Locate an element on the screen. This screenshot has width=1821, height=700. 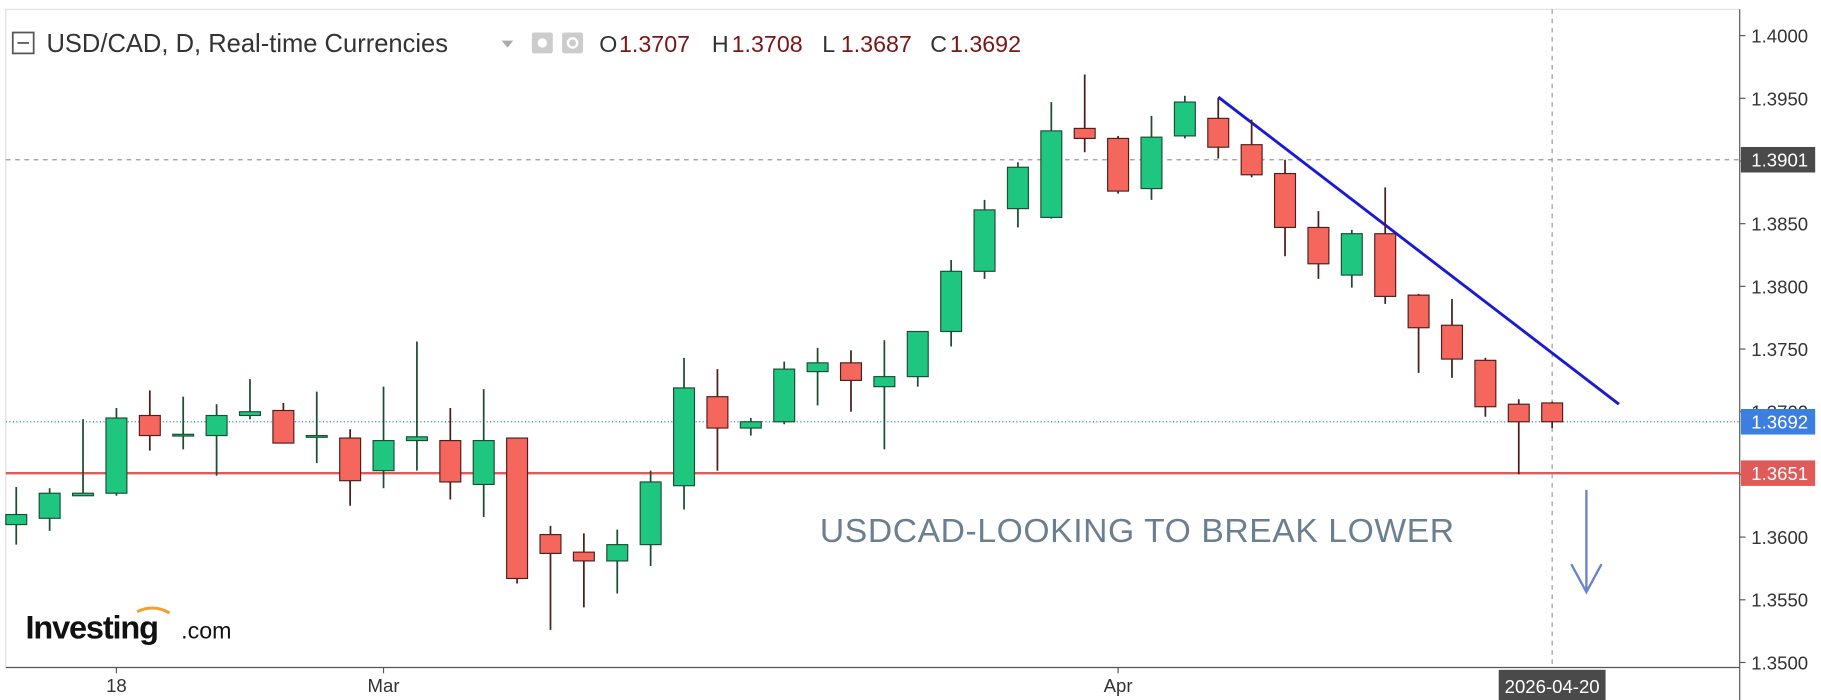
x-tick-label: 2026-04-20 is located at coordinates (1552, 686).